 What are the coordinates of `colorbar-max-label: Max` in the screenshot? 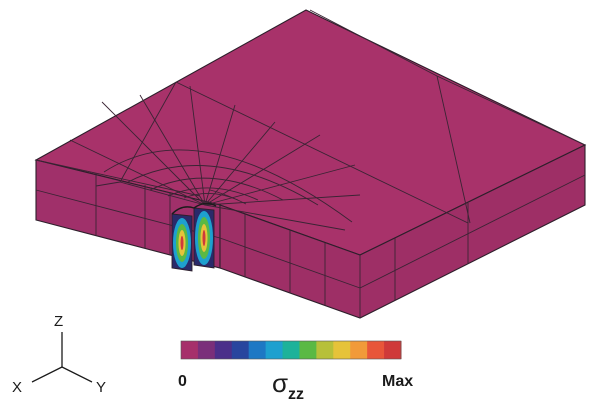 It's located at (397, 381).